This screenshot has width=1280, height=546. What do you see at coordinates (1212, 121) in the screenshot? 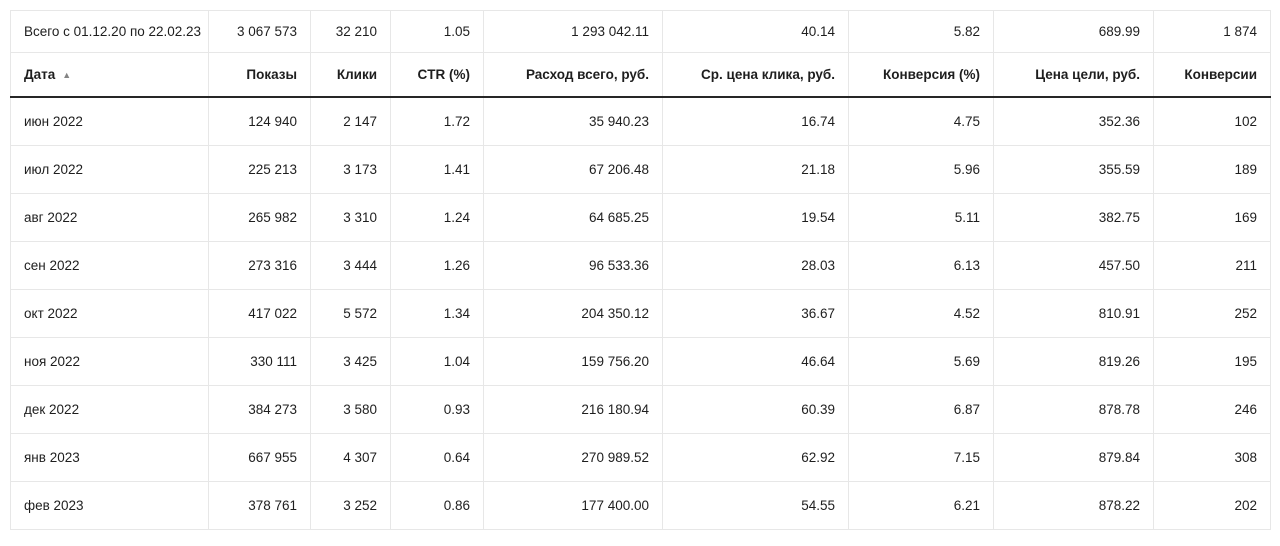
I see `cell-conversions: 102` at bounding box center [1212, 121].